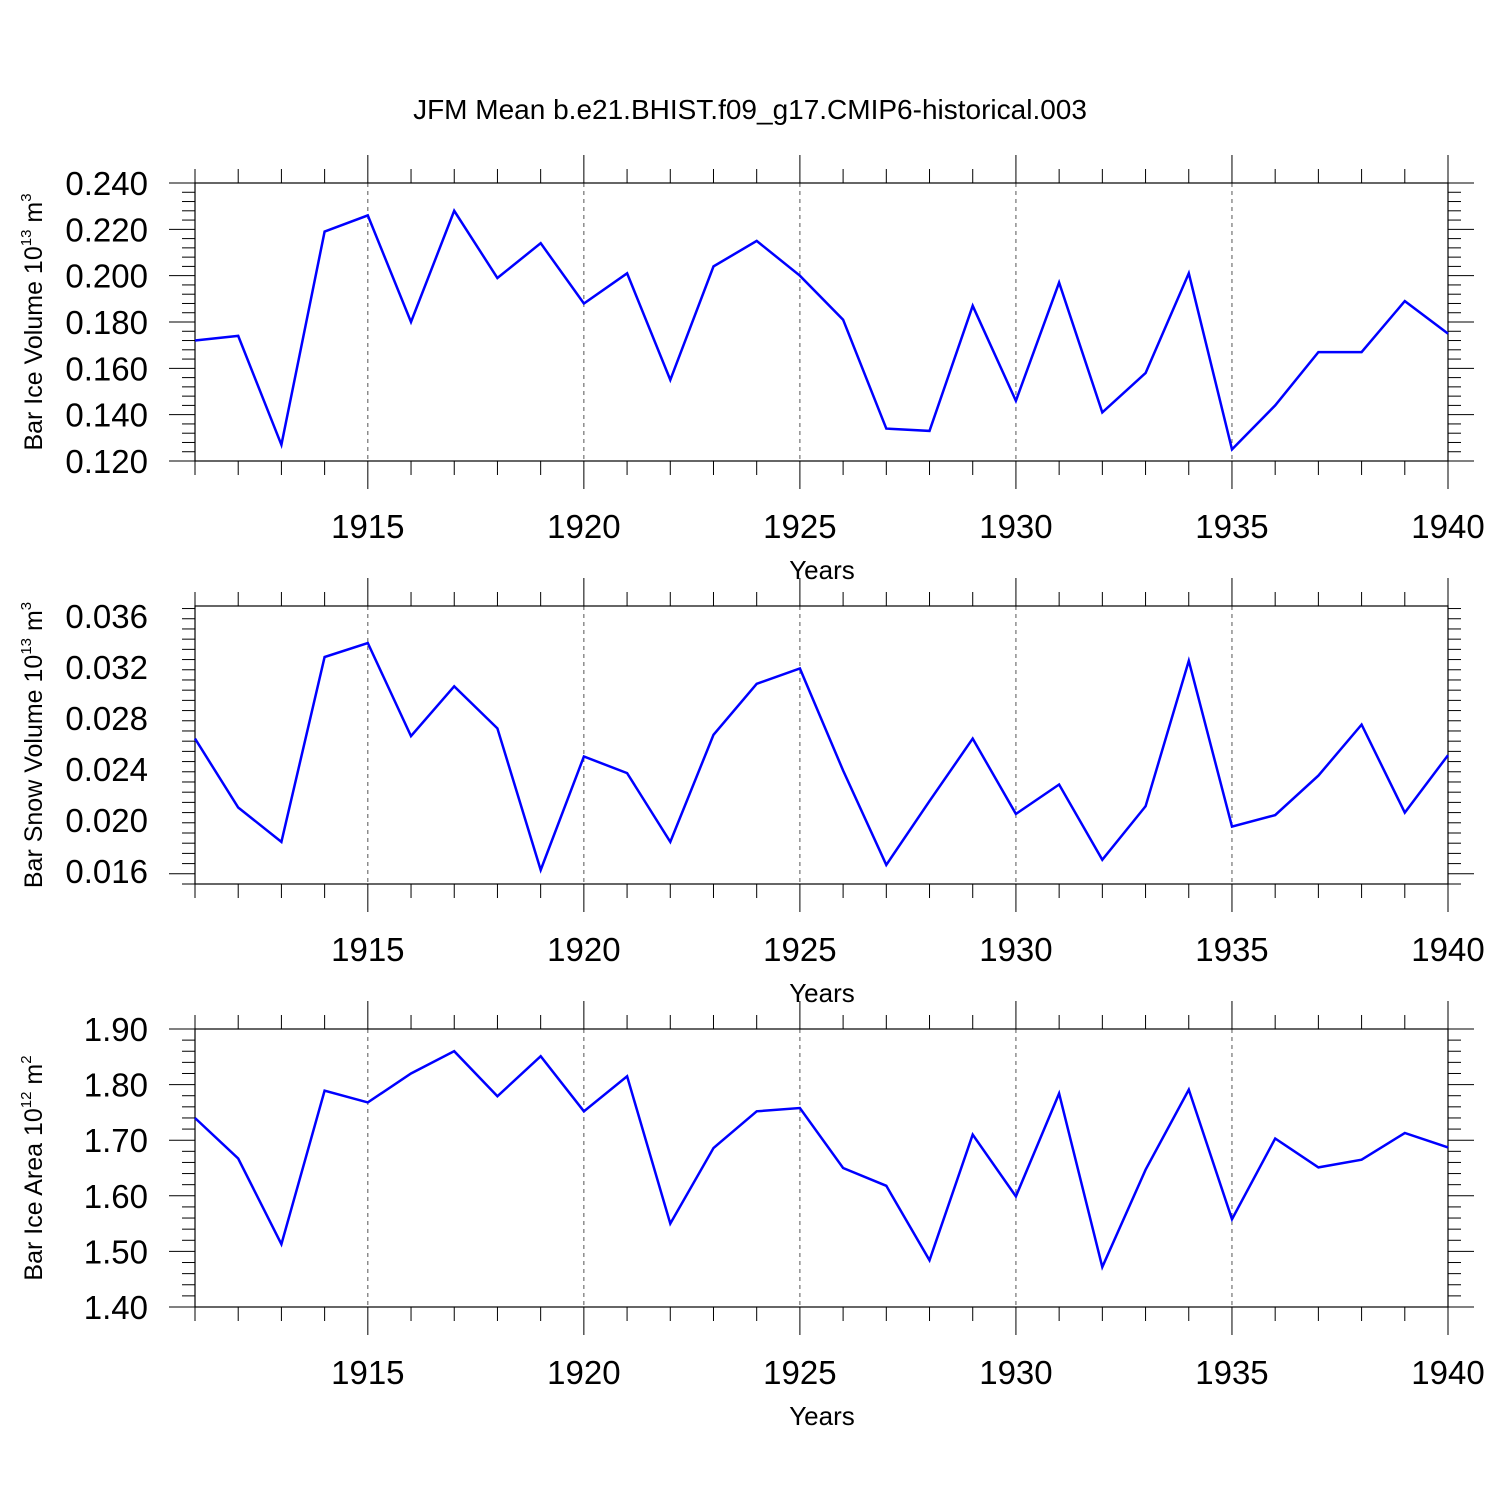  Describe the element at coordinates (106, 415) in the screenshot. I see `y-tick-label: 0.140` at that location.